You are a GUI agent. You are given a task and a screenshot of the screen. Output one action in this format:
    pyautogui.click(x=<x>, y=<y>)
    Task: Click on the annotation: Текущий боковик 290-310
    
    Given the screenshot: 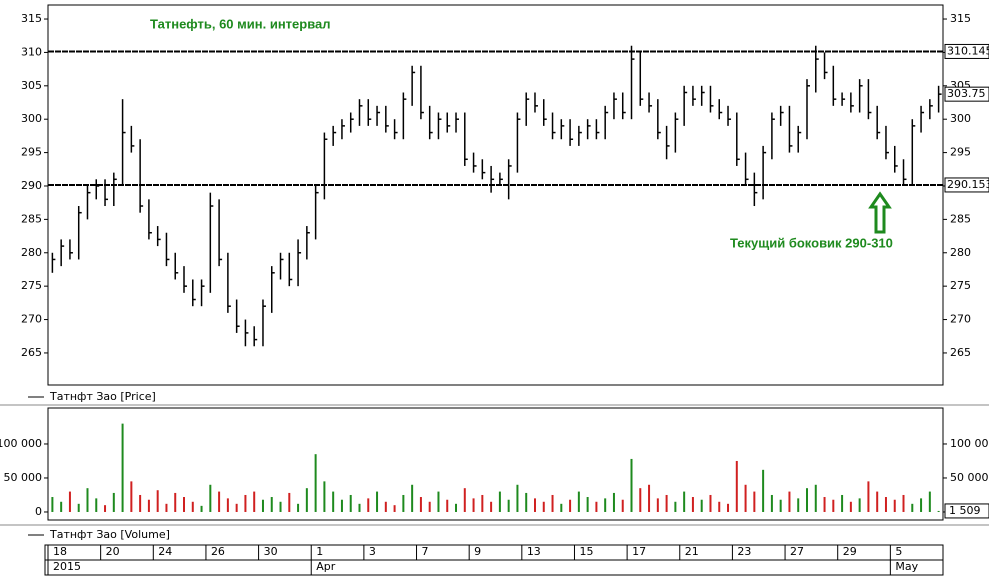 What is the action you would take?
    pyautogui.click(x=811, y=242)
    